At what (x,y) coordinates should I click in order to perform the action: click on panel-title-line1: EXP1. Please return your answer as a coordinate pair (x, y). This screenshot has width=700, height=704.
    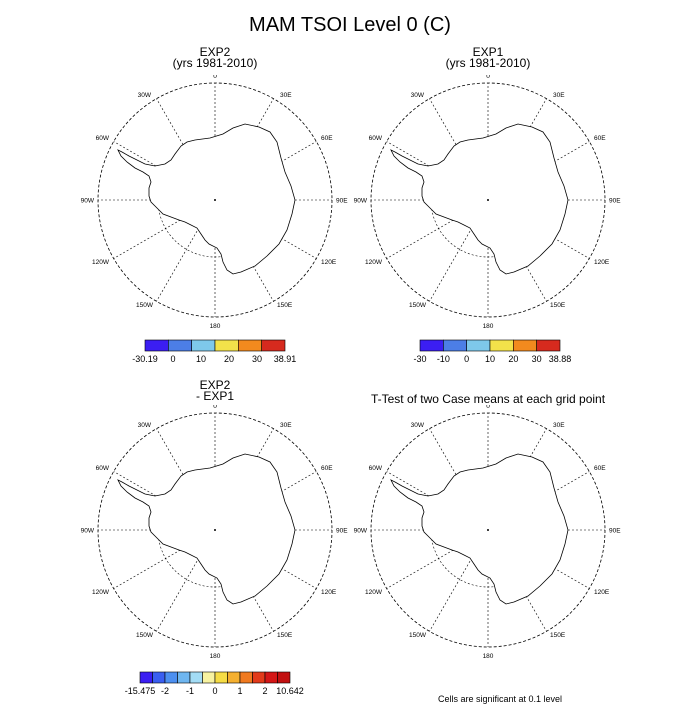
    Looking at the image, I should click on (488, 52).